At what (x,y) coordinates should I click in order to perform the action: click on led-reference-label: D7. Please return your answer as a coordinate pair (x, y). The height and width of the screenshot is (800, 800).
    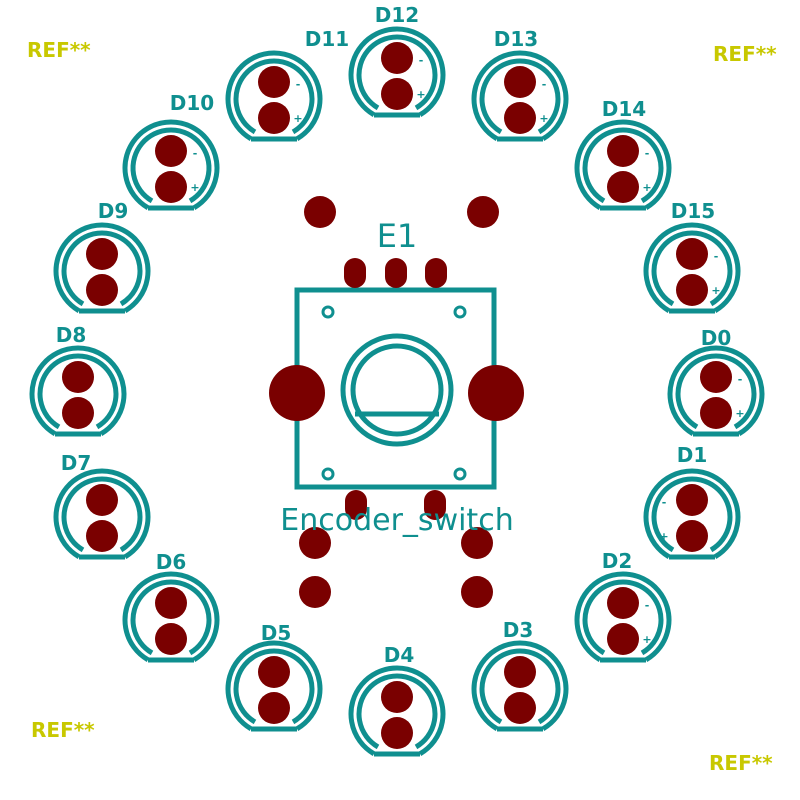
    Looking at the image, I should click on (76, 463).